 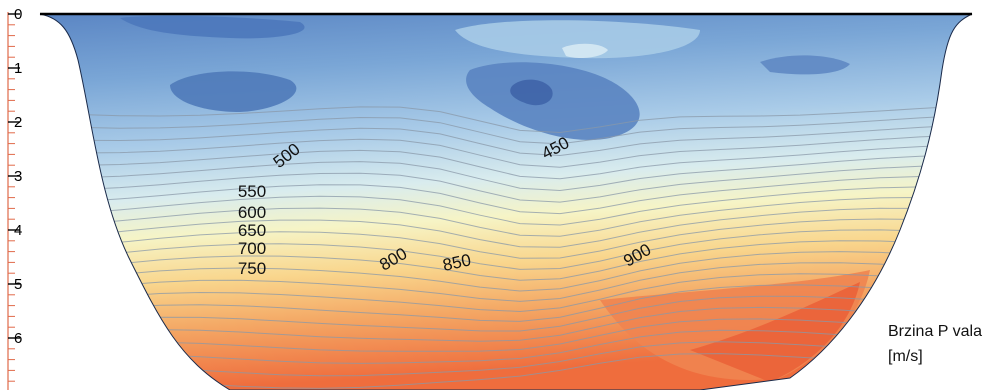 I want to click on contour-label-550: 550, so click(x=252, y=191).